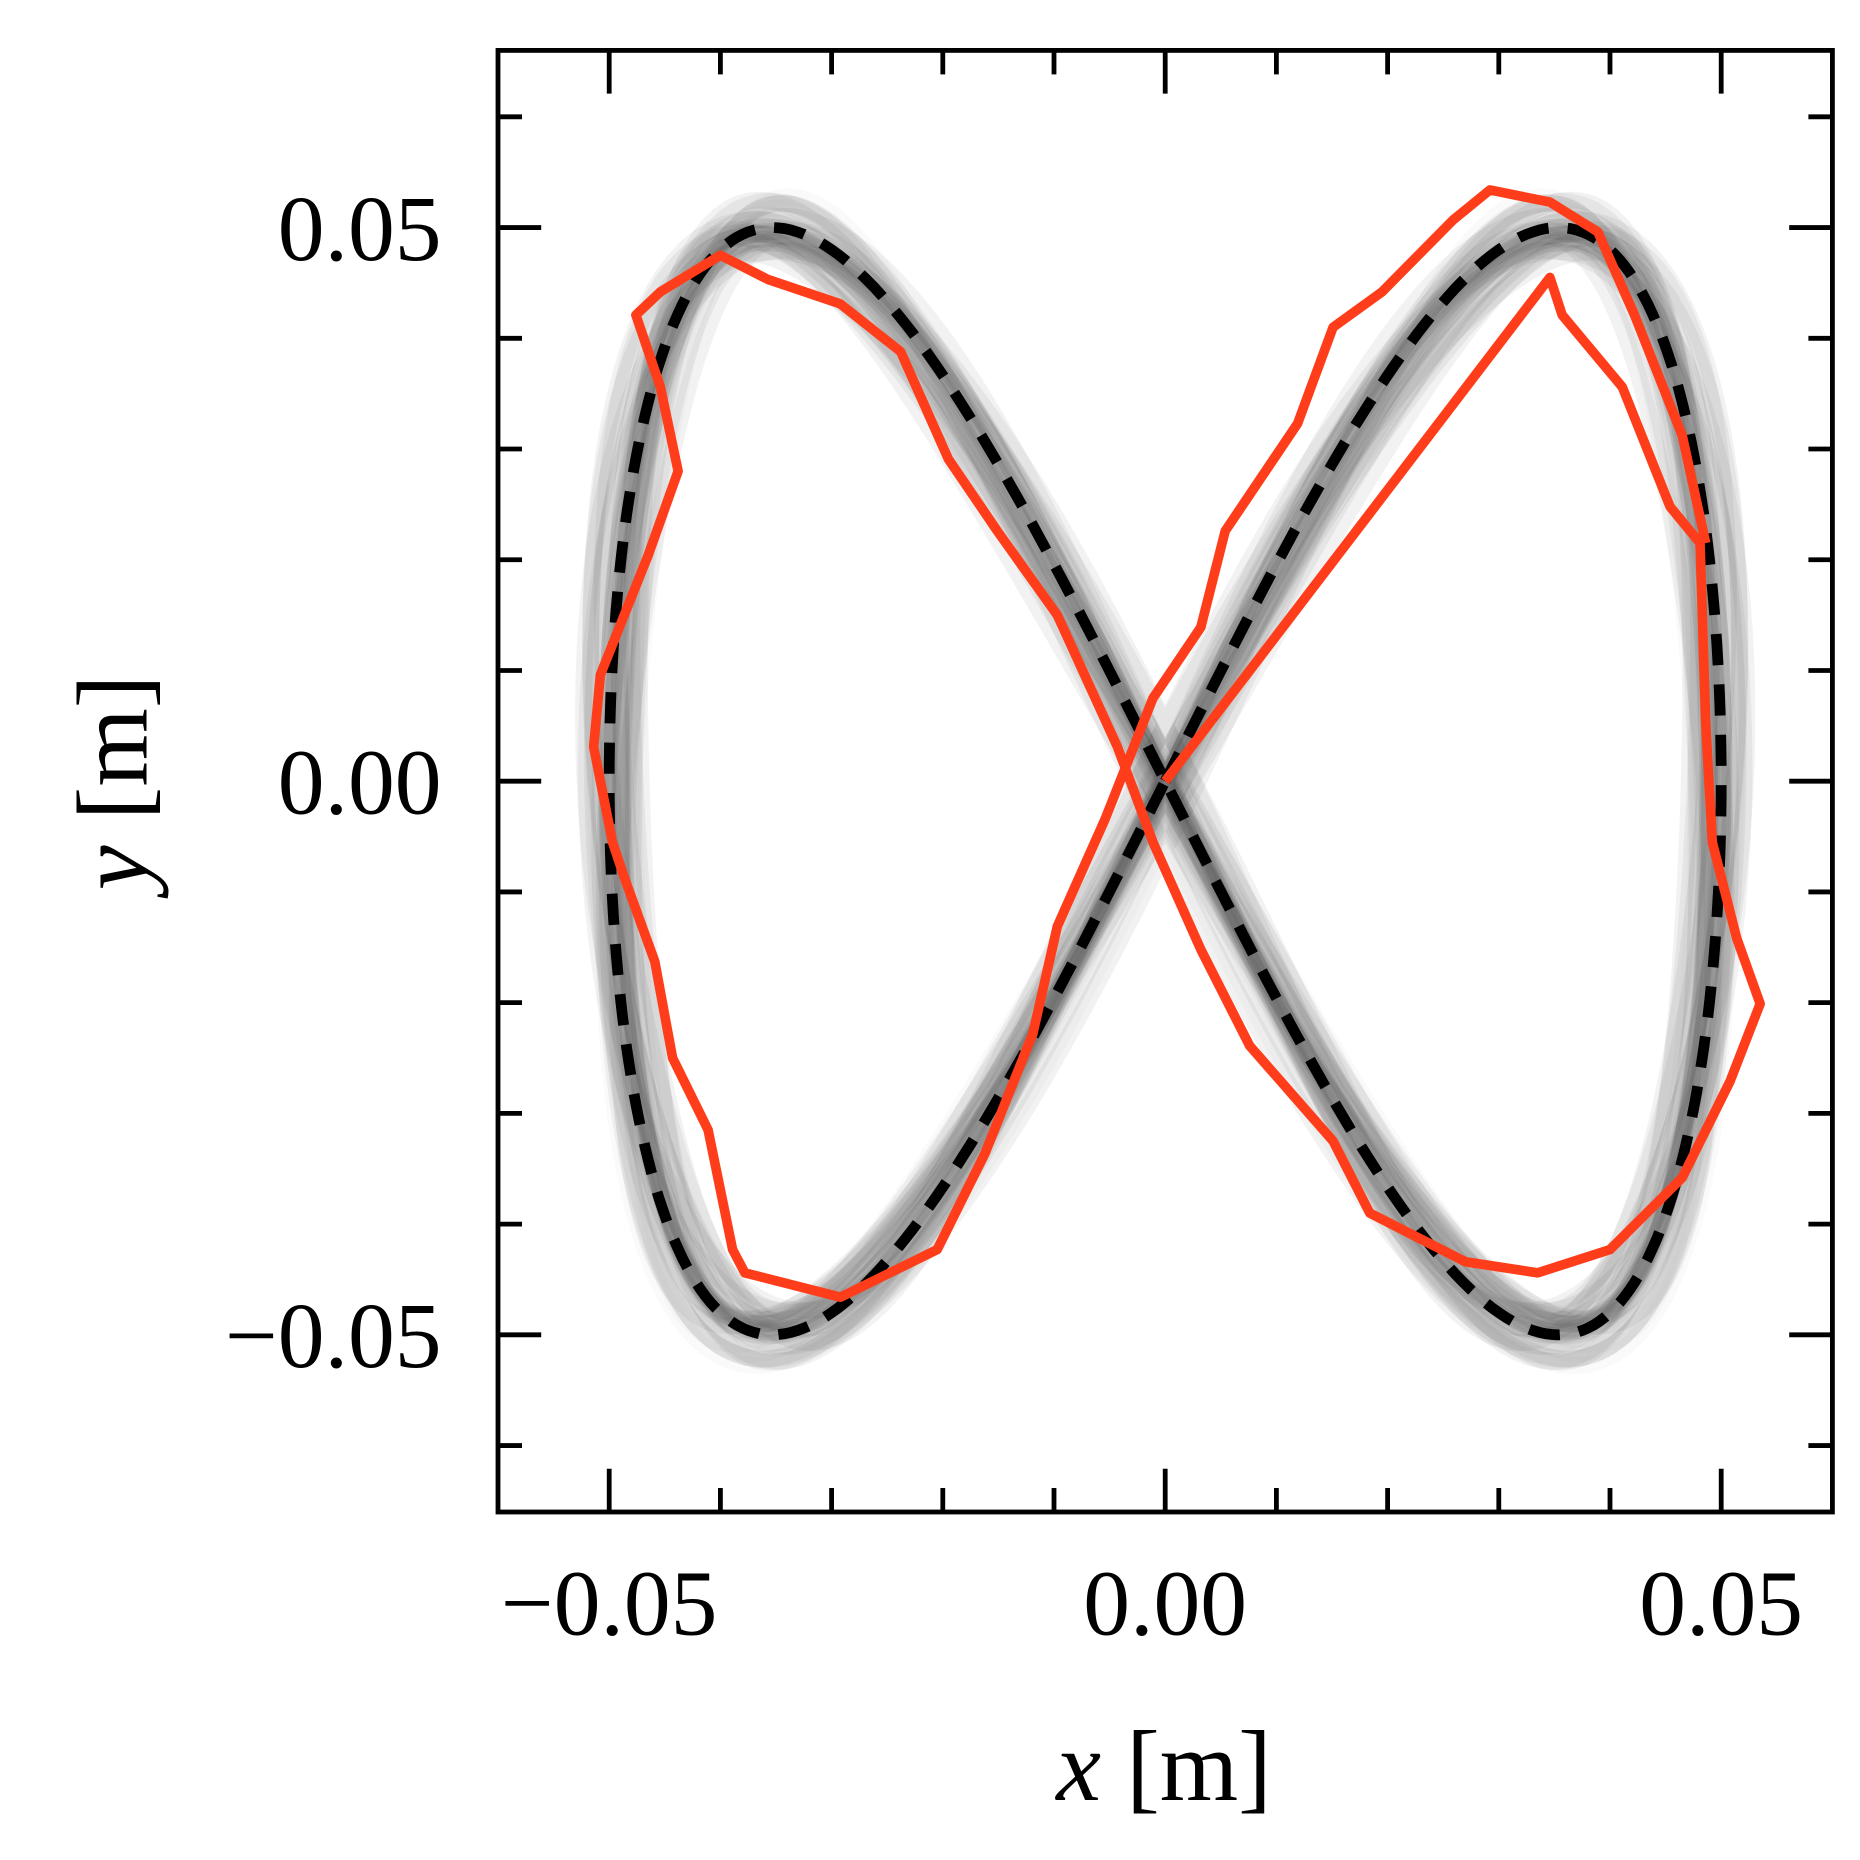 The height and width of the screenshot is (1860, 1860). Describe the element at coordinates (112, 787) in the screenshot. I see `y-axis-label: y [m]` at that location.